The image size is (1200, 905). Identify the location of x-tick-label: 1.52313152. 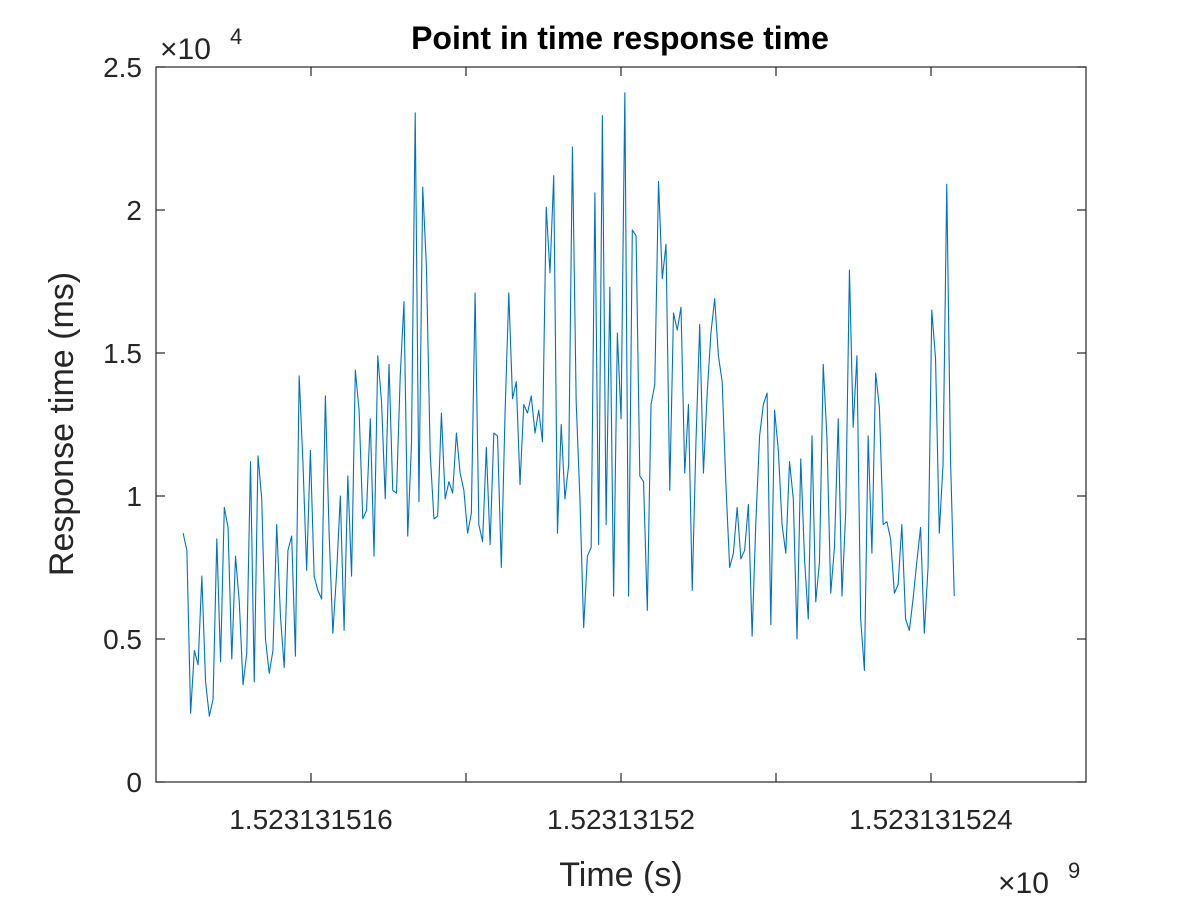
(621, 819).